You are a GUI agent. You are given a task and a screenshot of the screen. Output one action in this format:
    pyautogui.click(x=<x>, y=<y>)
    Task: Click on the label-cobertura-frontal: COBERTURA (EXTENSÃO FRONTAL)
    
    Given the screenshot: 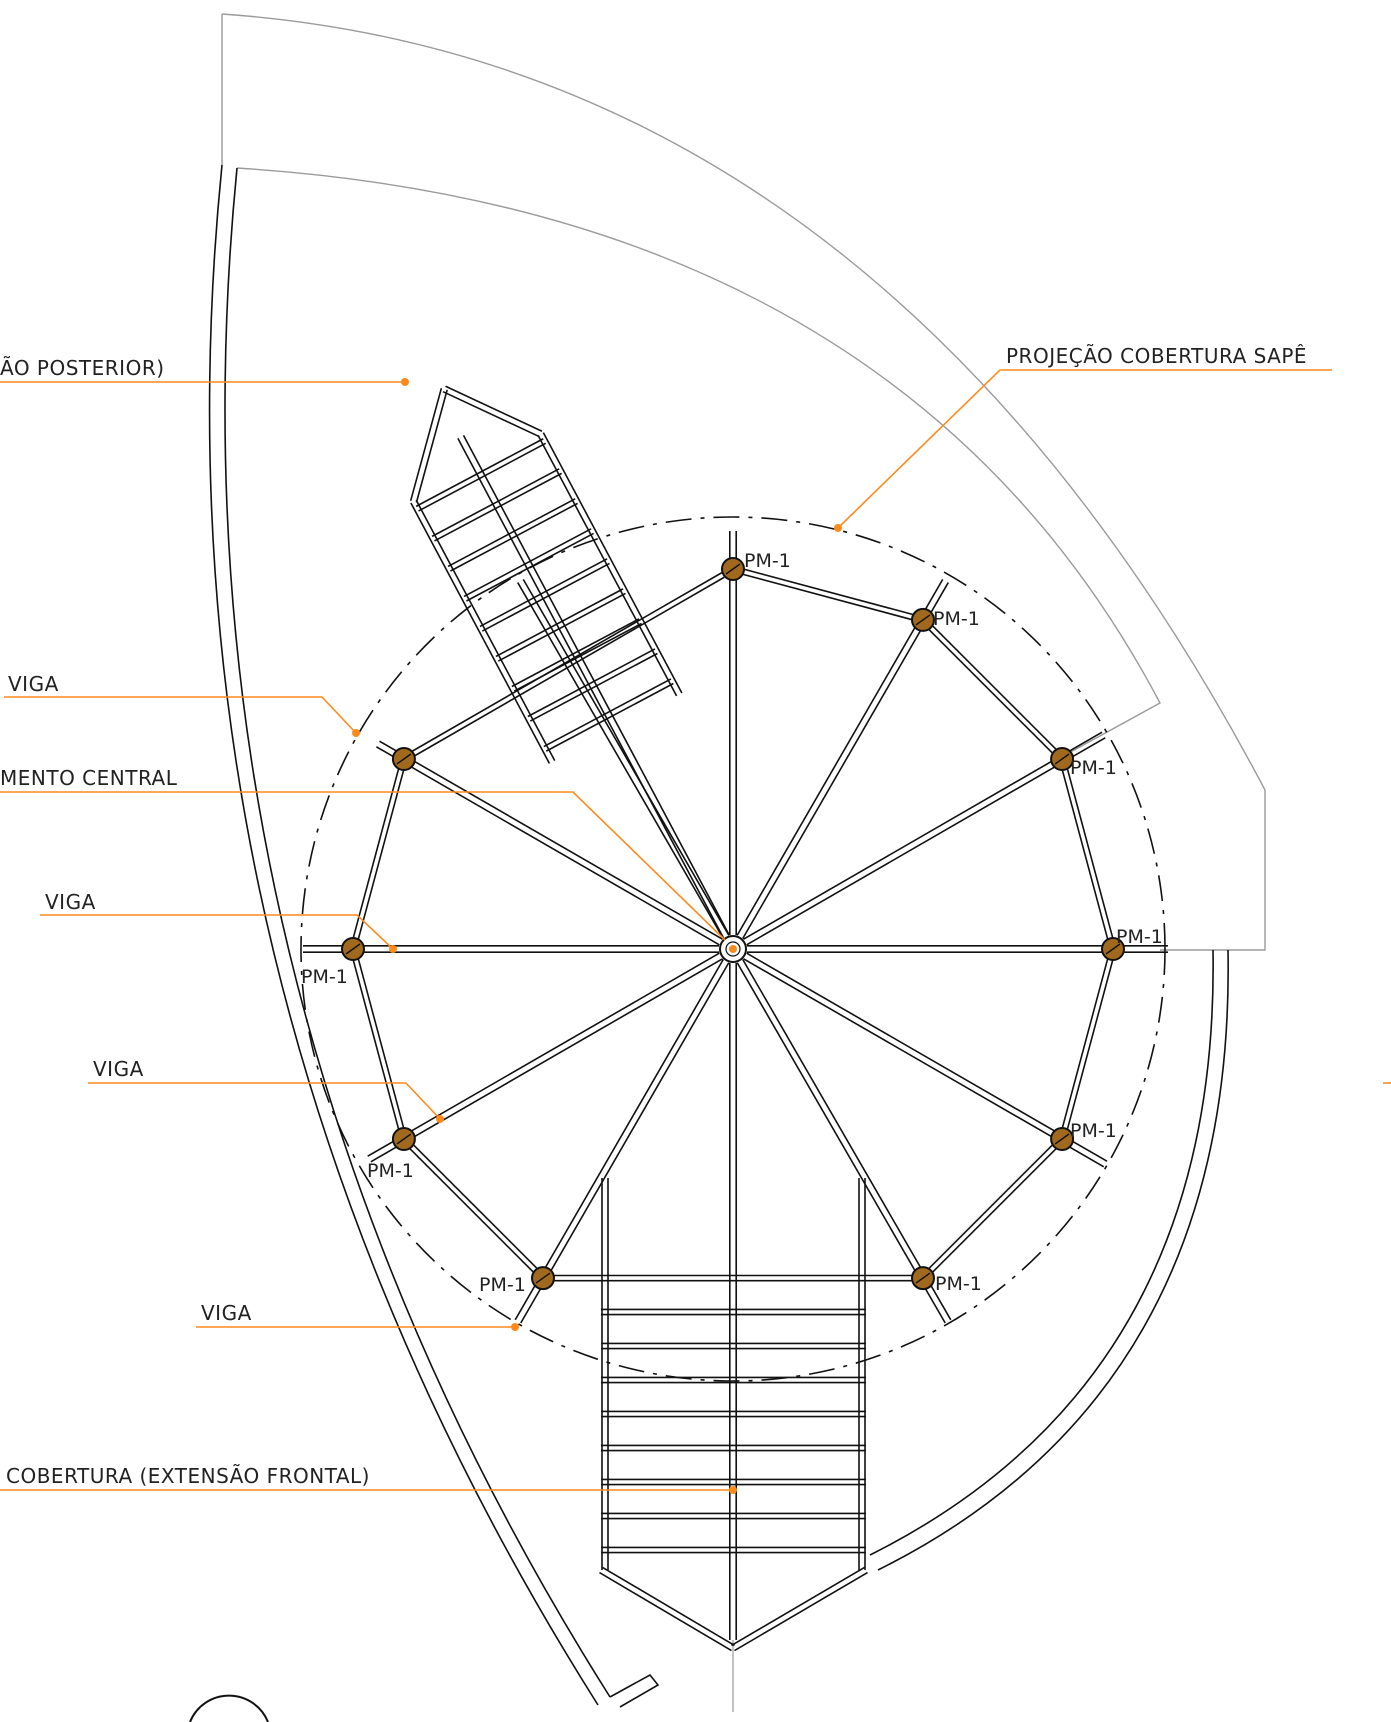 What is the action you would take?
    pyautogui.click(x=188, y=1476)
    